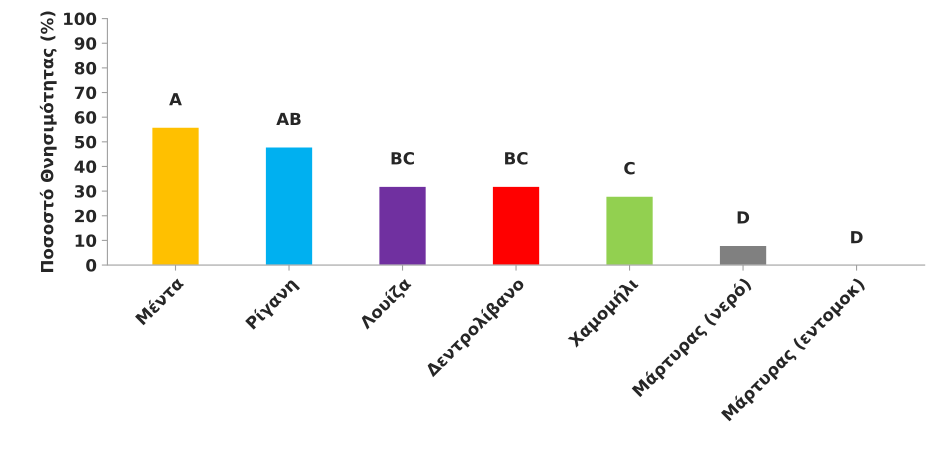  Describe the element at coordinates (85, 142) in the screenshot. I see `y-tick-label: 50` at that location.